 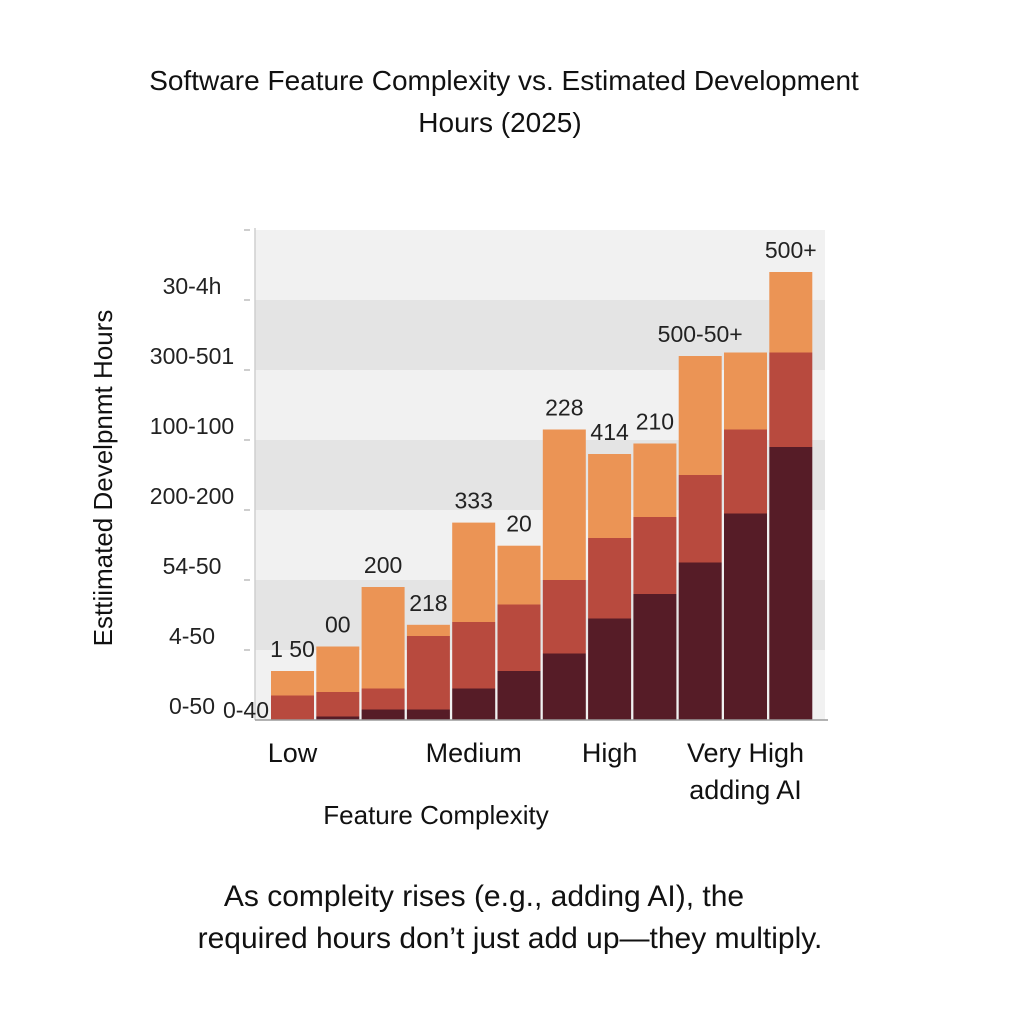 What do you see at coordinates (700, 334) in the screenshot?
I see `data-label: 500-50+` at bounding box center [700, 334].